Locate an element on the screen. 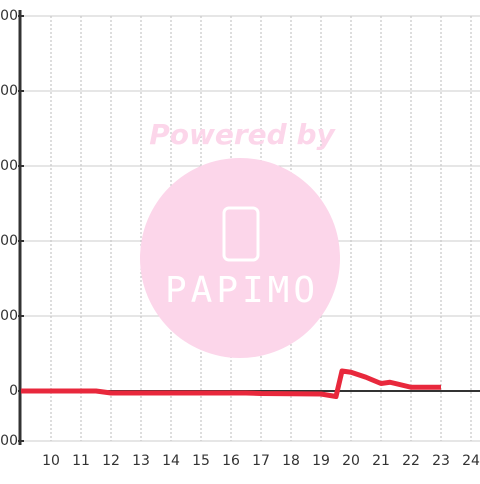  x-tick-label: 17 is located at coordinates (261, 461).